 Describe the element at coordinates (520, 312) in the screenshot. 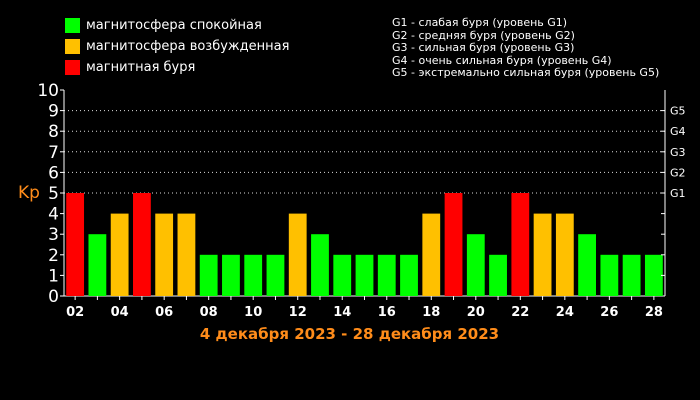

I see `x-tick-label-22: 22` at that location.